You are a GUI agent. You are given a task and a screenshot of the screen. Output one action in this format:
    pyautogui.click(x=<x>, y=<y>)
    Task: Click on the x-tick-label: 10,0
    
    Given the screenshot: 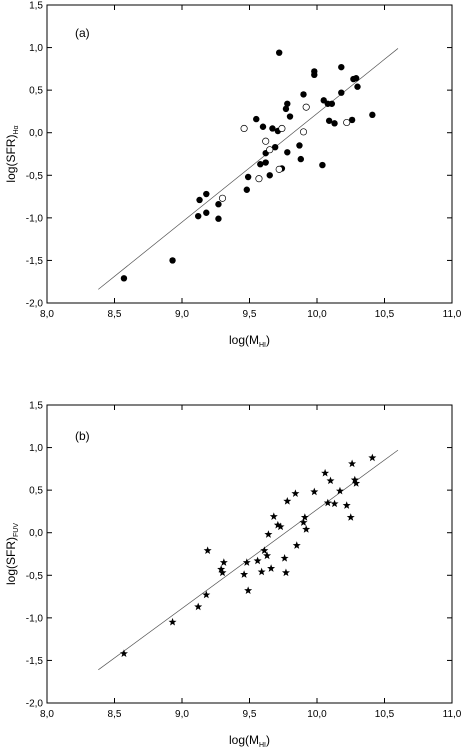 What is the action you would take?
    pyautogui.click(x=317, y=314)
    